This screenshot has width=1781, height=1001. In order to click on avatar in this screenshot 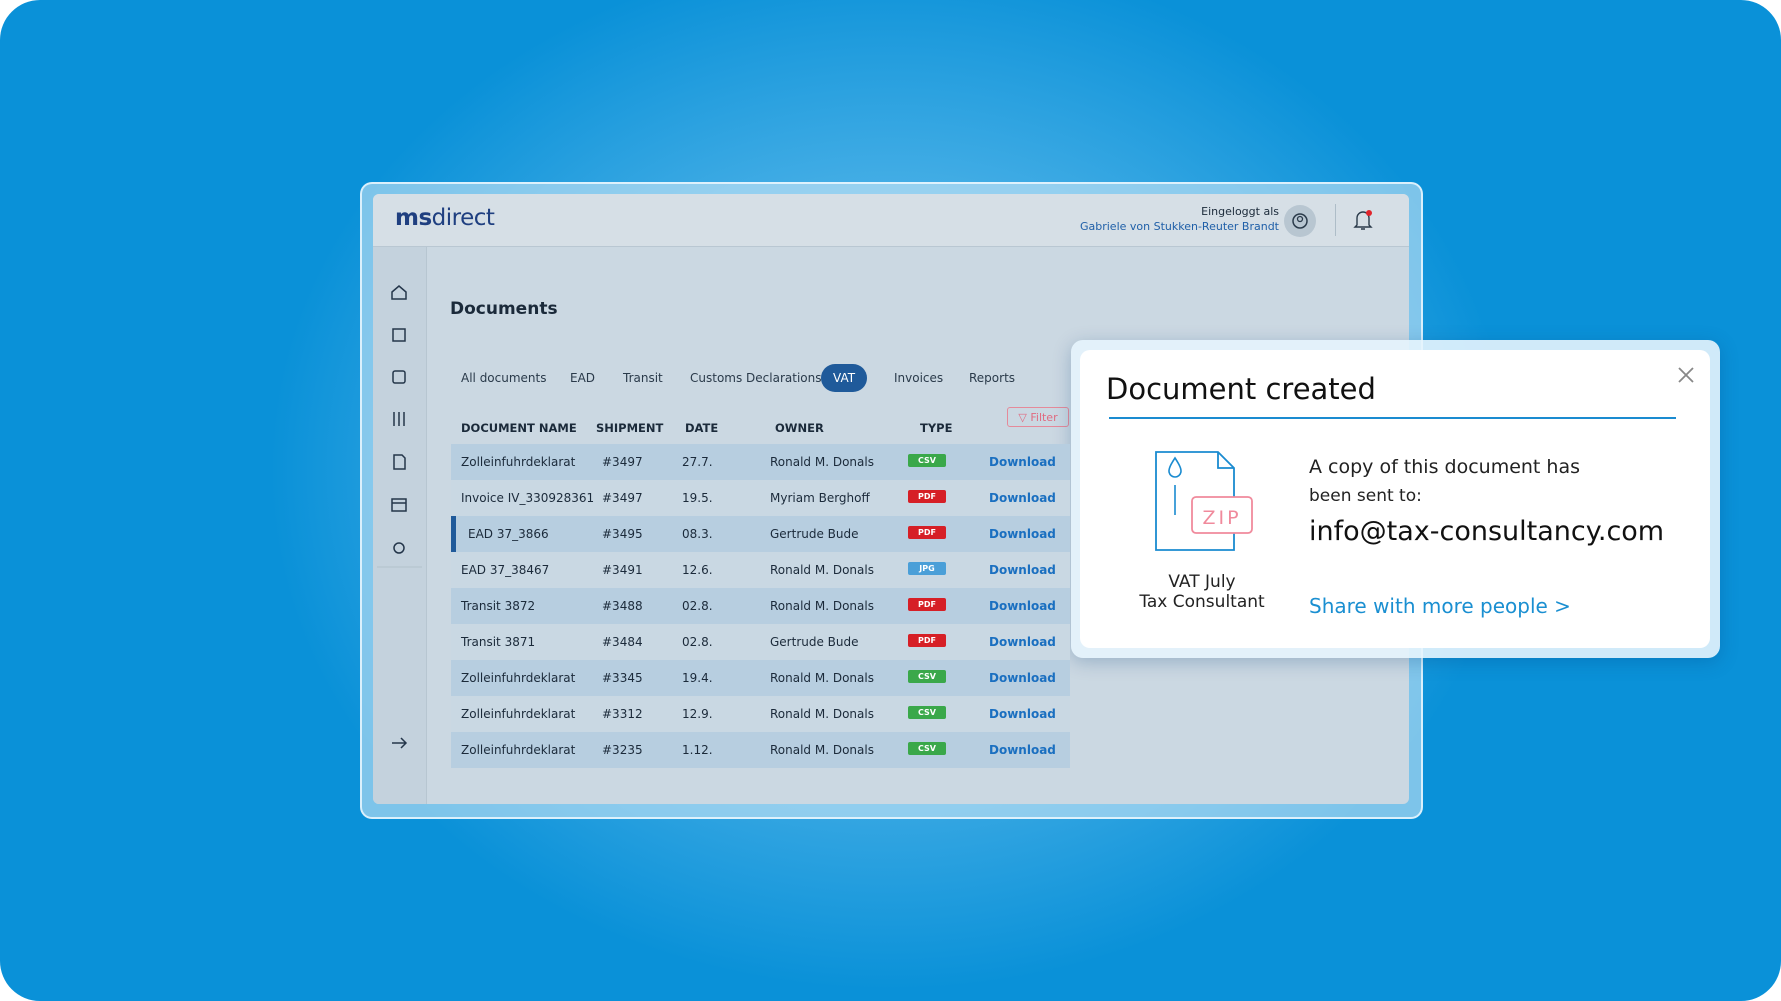, I will do `click(1300, 221)`.